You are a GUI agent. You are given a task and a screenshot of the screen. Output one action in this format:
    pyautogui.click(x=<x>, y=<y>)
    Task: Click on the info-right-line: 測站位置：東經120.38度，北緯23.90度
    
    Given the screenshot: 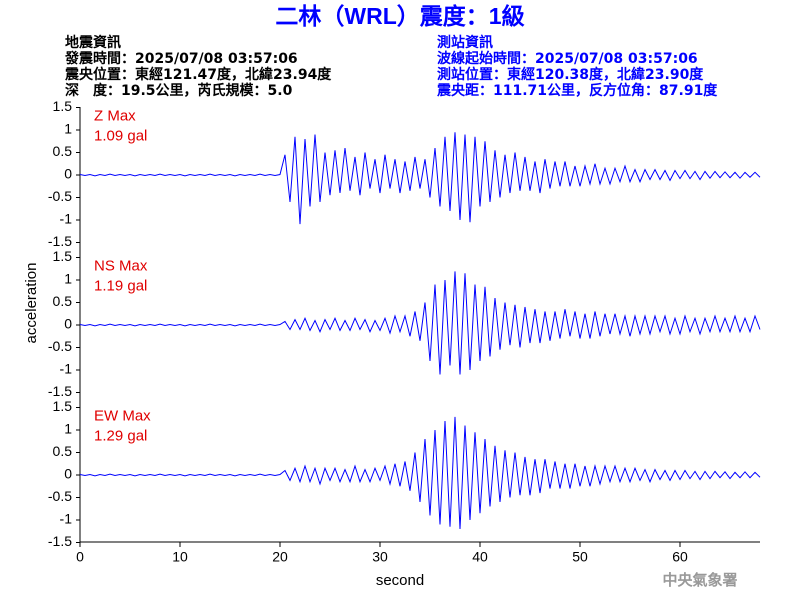 What is the action you would take?
    pyautogui.click(x=570, y=74)
    